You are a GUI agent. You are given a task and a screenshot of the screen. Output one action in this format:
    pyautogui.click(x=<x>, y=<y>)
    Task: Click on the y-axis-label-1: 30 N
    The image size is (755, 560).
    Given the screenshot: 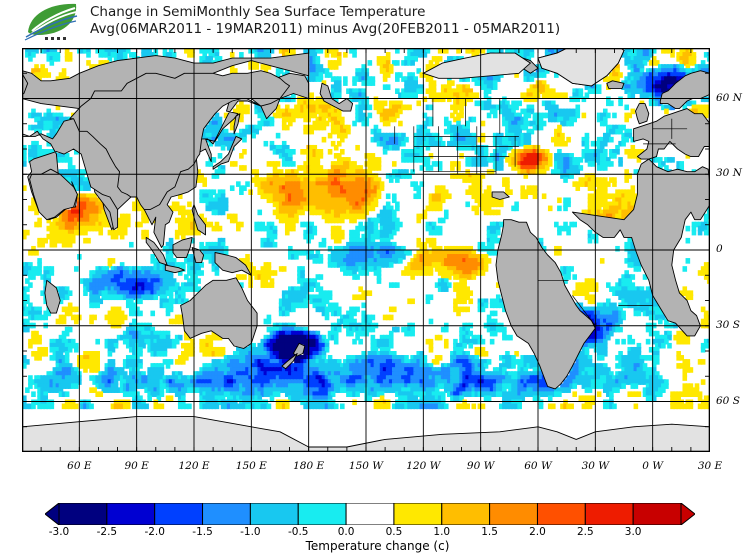 What is the action you would take?
    pyautogui.click(x=729, y=173)
    